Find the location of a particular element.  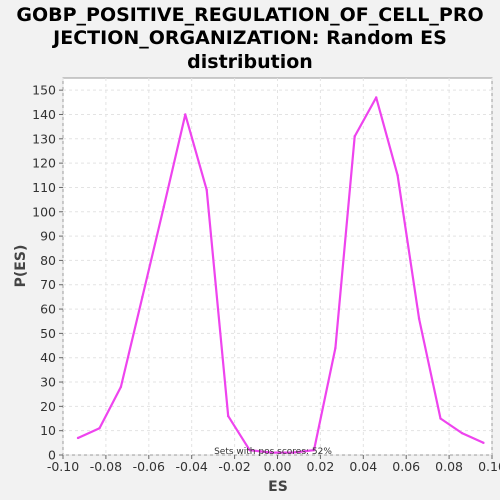

chart-annotation: Sets with pos scores: 52% is located at coordinates (273, 452).